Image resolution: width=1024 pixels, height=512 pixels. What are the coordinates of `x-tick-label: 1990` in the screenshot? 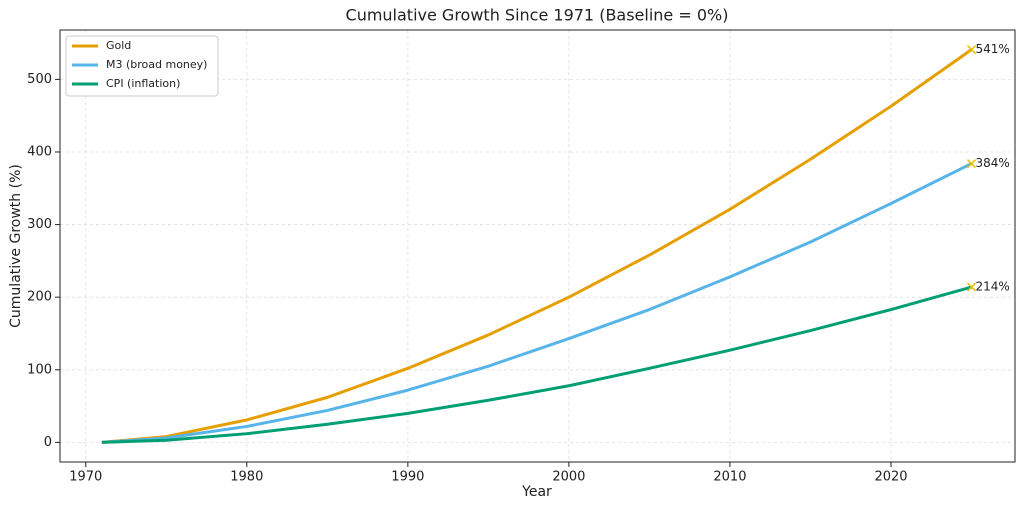 It's located at (407, 477).